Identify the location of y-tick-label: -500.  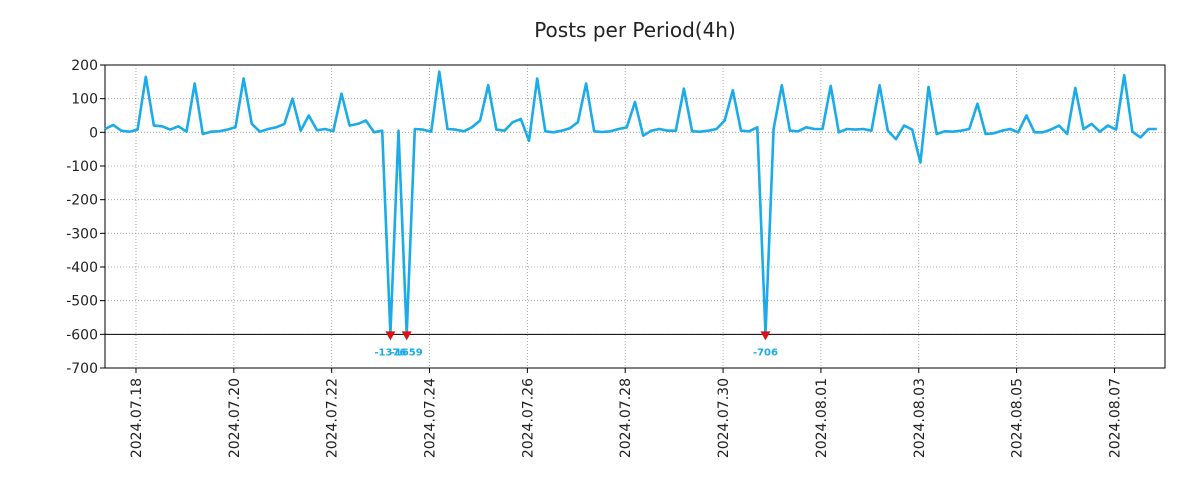
(82, 302).